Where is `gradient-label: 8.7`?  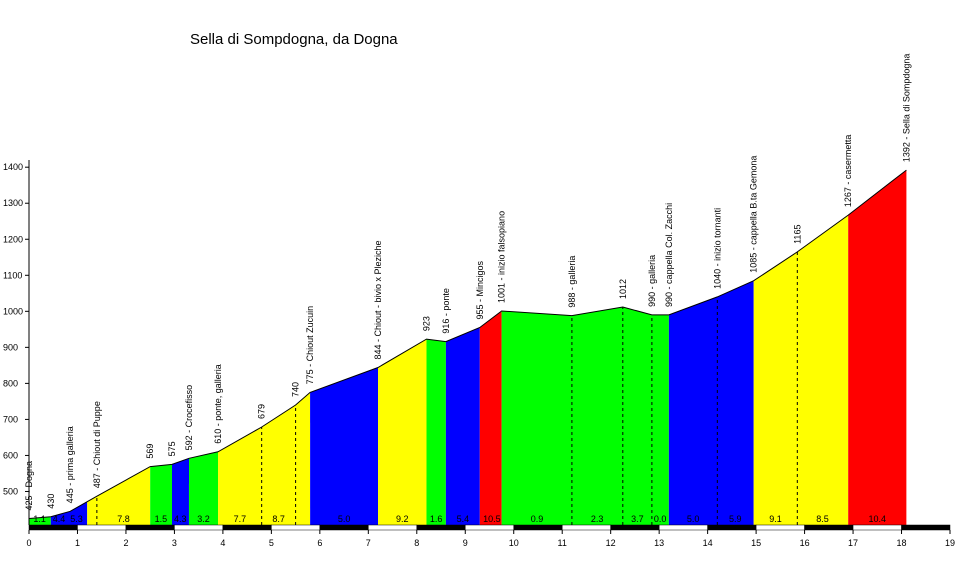 gradient-label: 8.7 is located at coordinates (278, 519).